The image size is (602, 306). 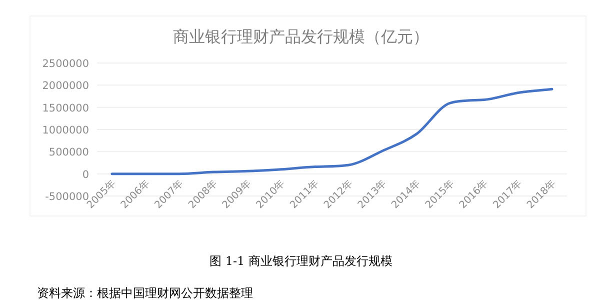 I want to click on chart-title: 商业银行理财产品发行规模（亿元）, so click(x=301, y=36).